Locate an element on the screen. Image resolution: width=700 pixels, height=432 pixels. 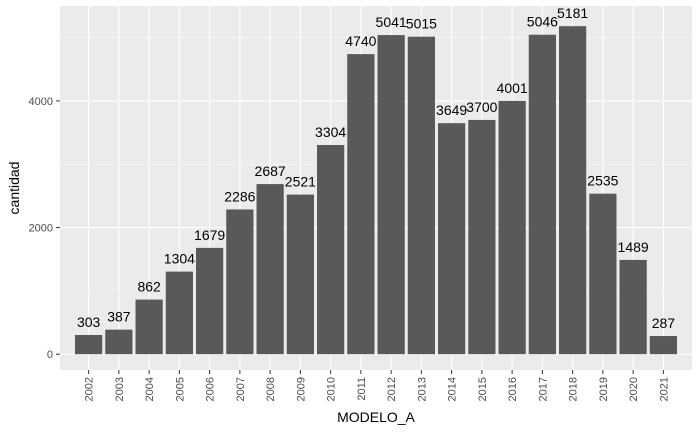
x-tick-label: 2021 is located at coordinates (664, 389).